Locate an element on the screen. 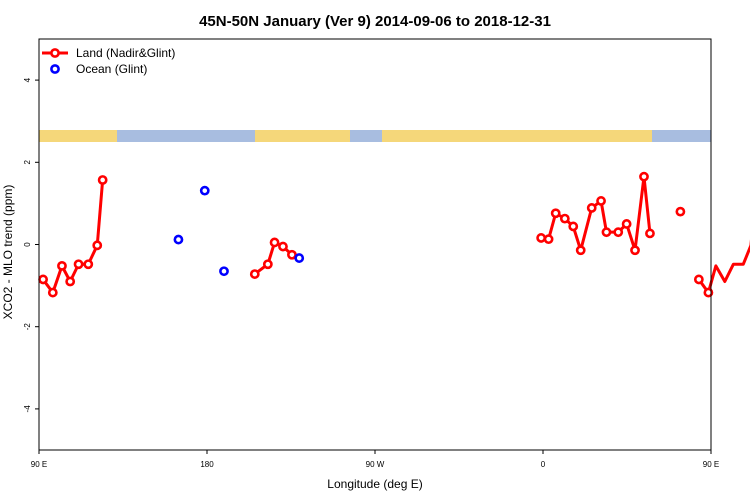 This screenshot has height=500, width=750. legend-ocean-marker is located at coordinates (55, 69).